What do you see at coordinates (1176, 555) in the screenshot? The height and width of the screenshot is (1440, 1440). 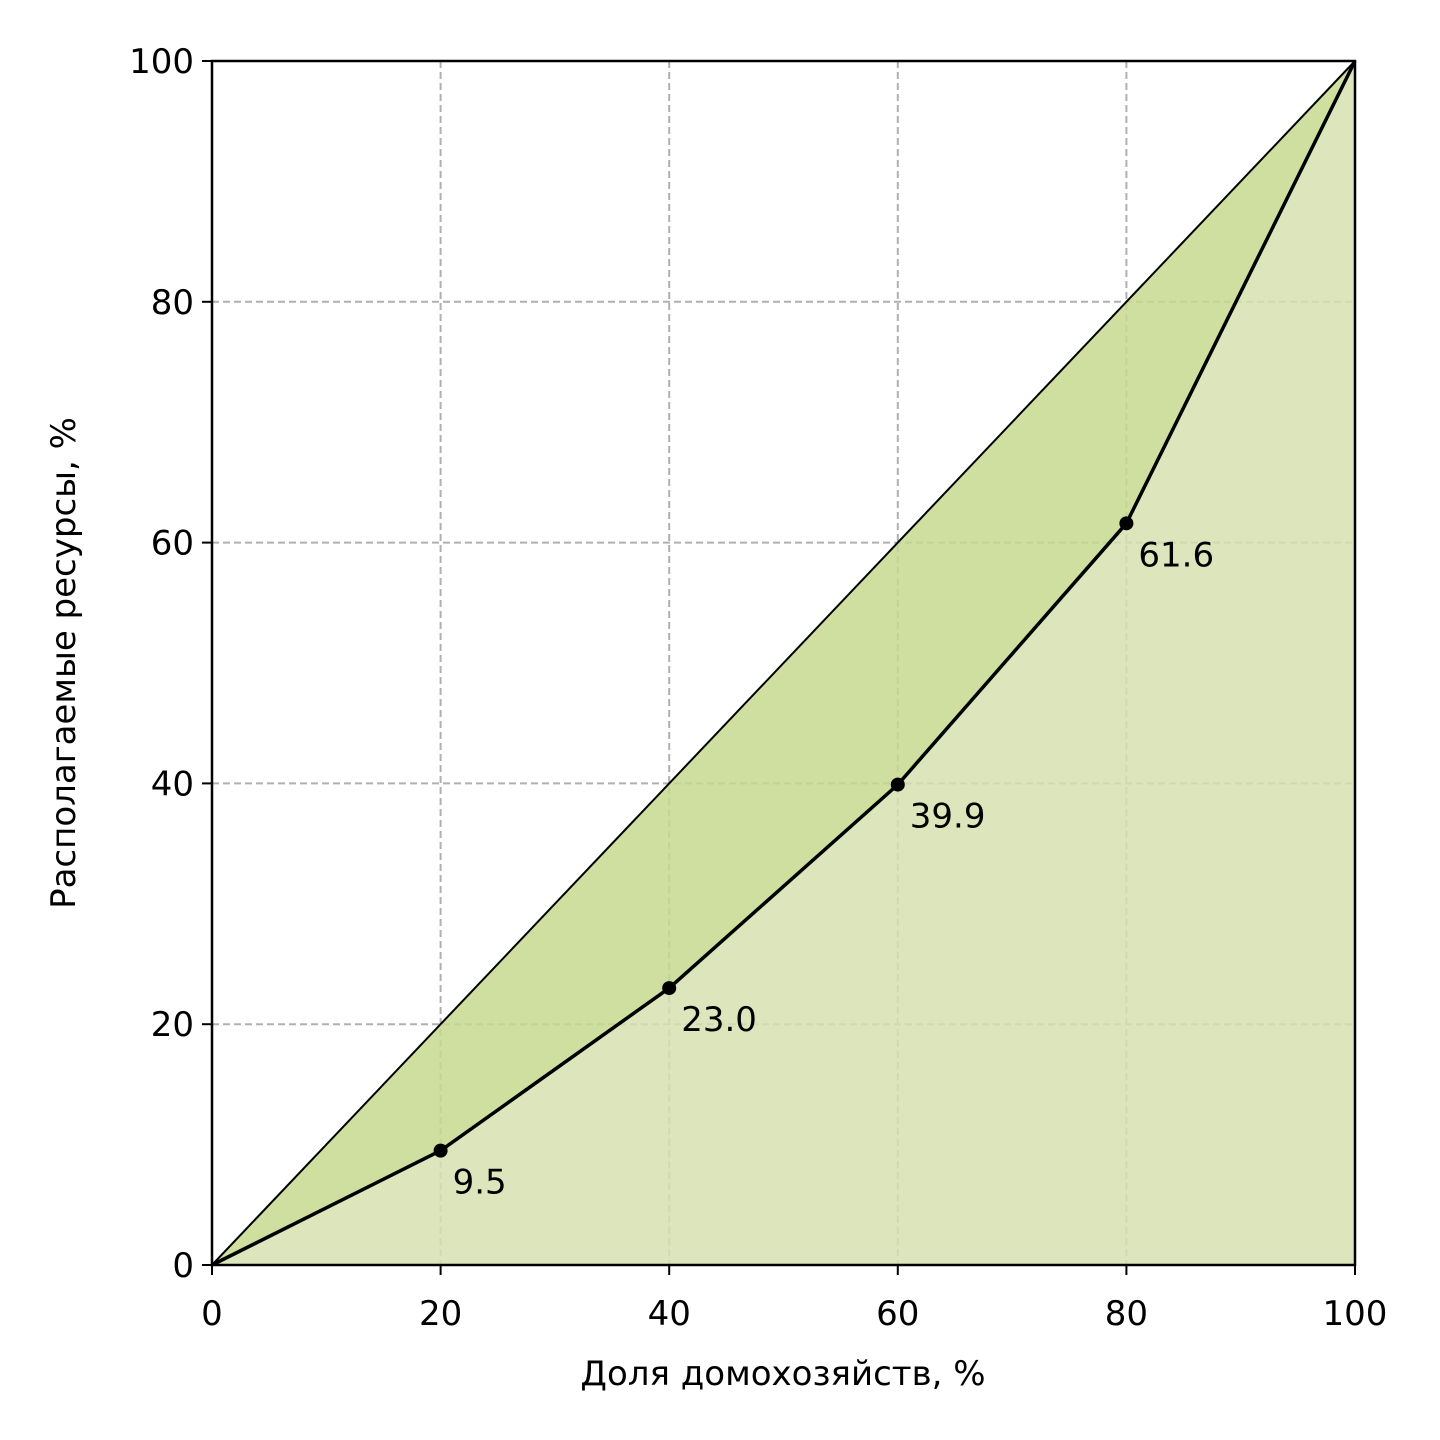 I see `data-label: 61.6` at bounding box center [1176, 555].